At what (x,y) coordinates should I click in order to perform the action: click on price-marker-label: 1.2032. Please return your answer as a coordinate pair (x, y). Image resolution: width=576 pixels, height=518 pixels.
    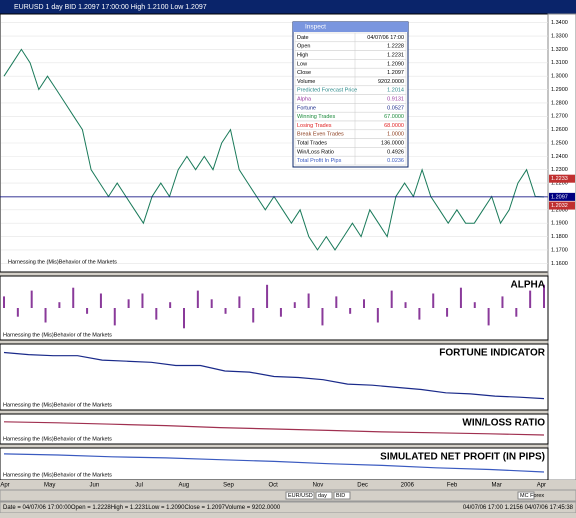
    Looking at the image, I should click on (559, 206).